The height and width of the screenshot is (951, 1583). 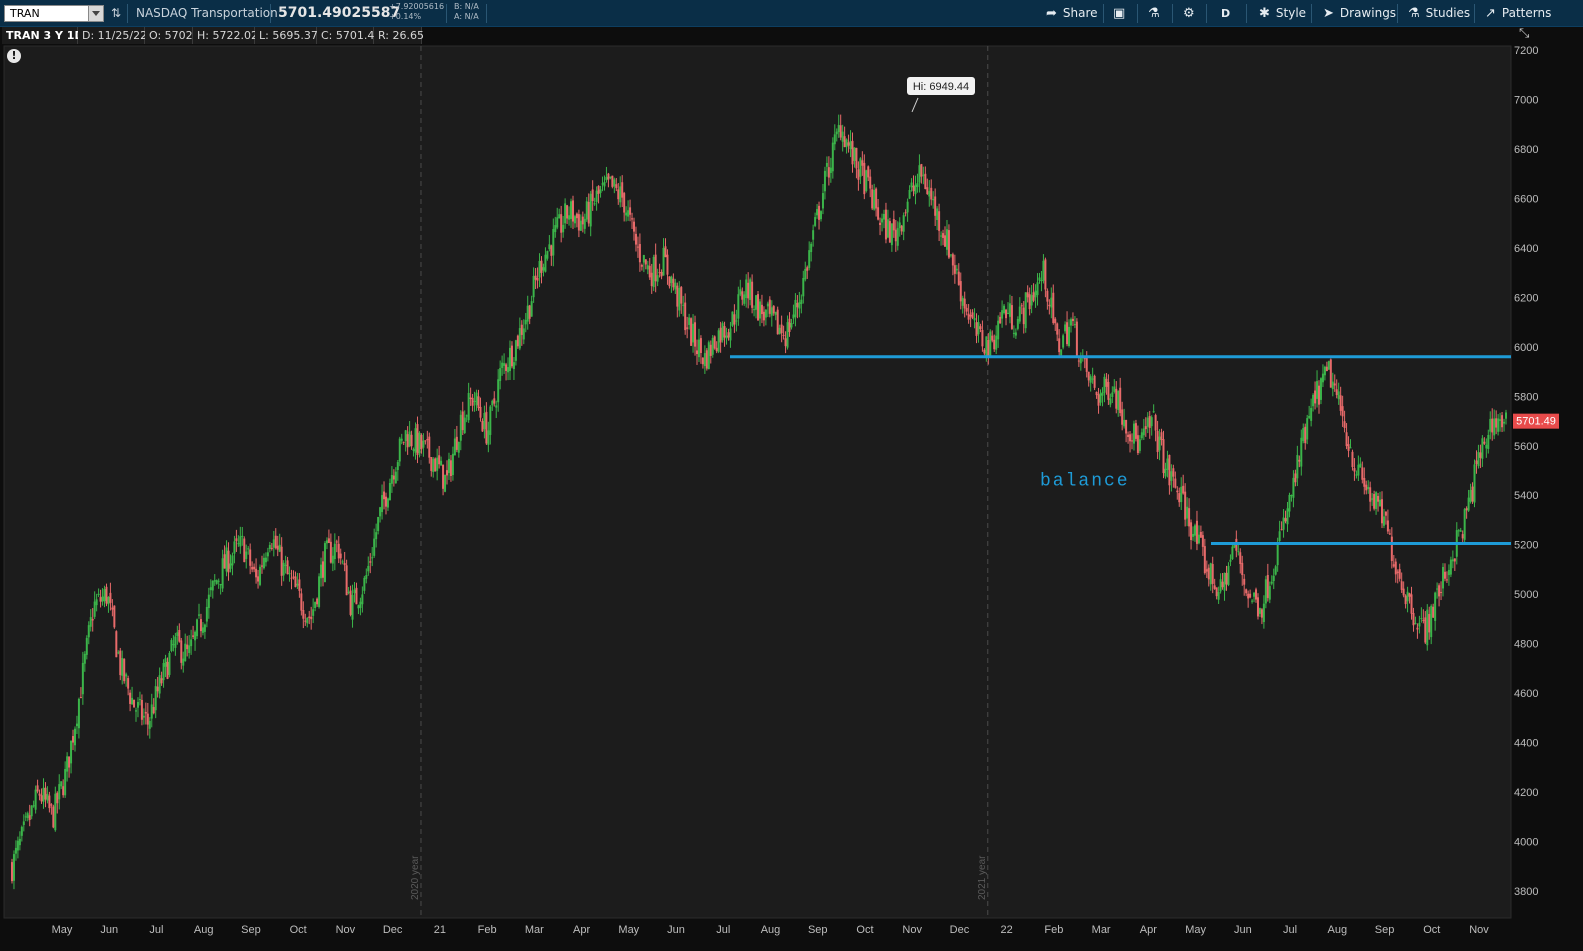 I want to click on expand-icon: ⤡, so click(x=1524, y=34).